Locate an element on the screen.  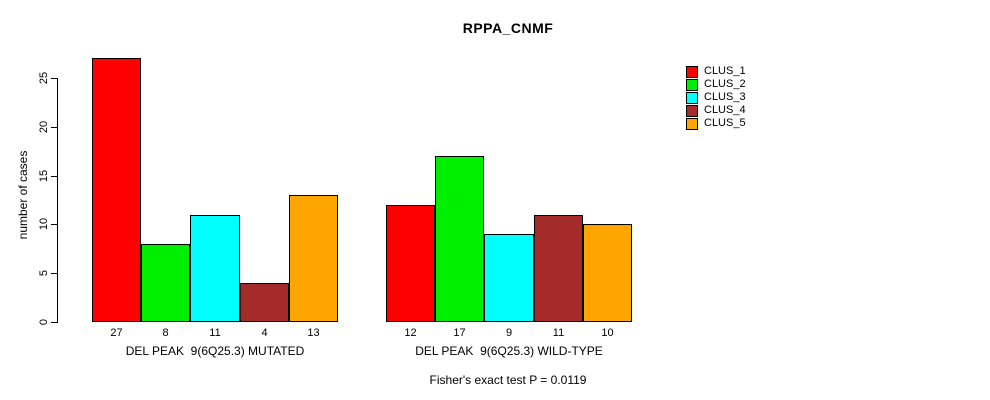
y-tick-label: 25 is located at coordinates (44, 78).